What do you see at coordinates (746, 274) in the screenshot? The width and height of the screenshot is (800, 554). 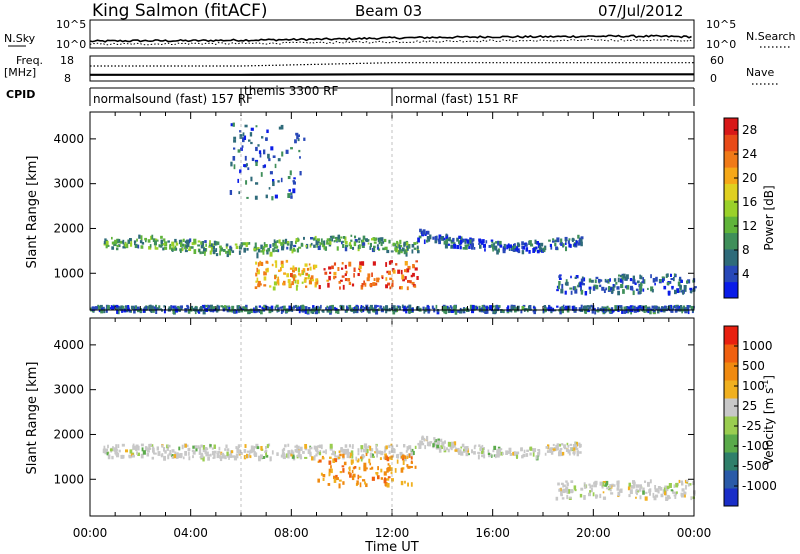 I see `power-colorbar-label-0: 4` at bounding box center [746, 274].